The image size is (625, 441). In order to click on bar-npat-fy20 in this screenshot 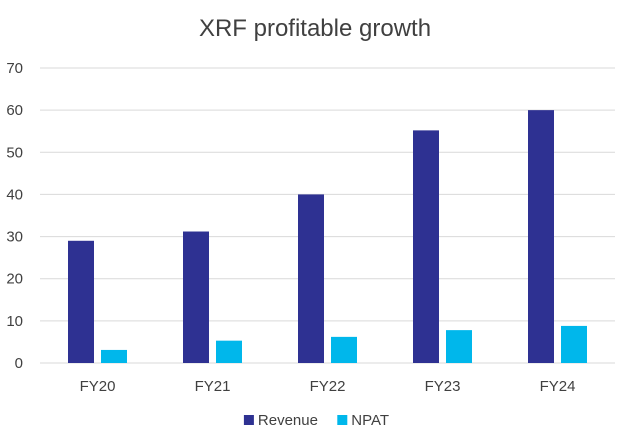, I will do `click(114, 356)`.